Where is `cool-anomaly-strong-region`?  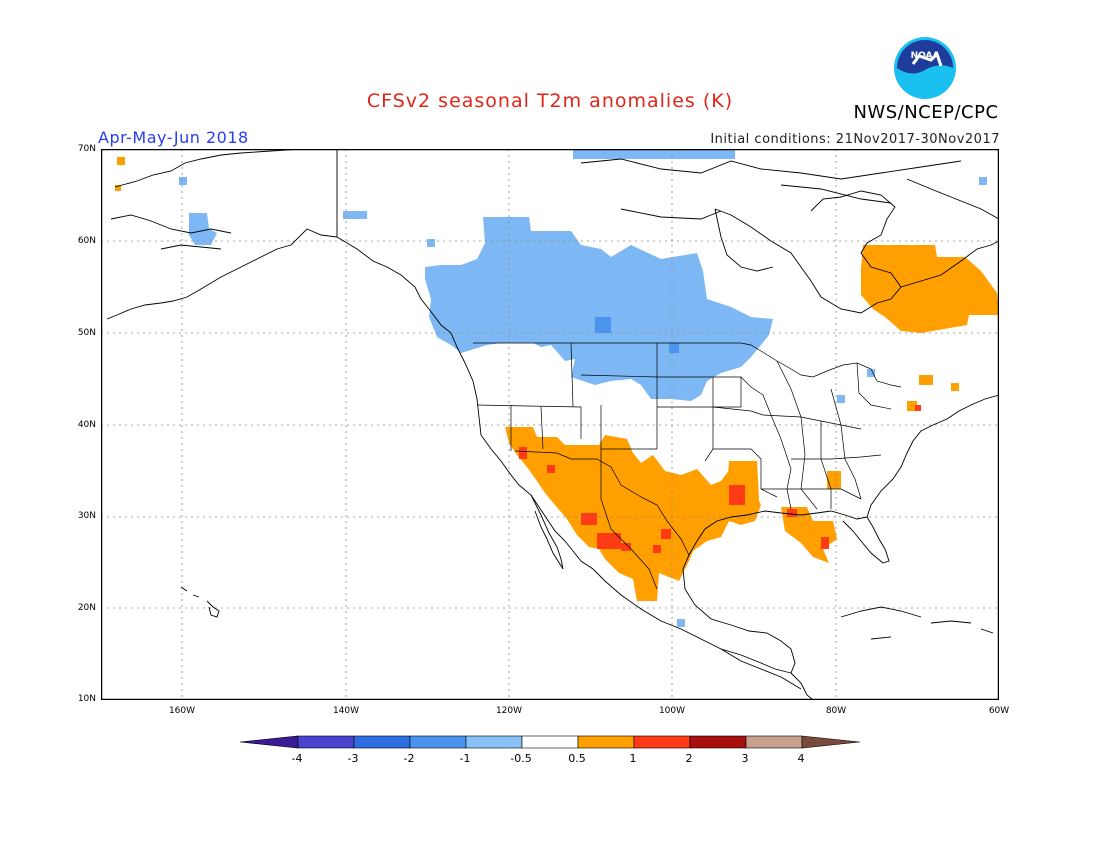
cool-anomaly-strong-region is located at coordinates (637, 335).